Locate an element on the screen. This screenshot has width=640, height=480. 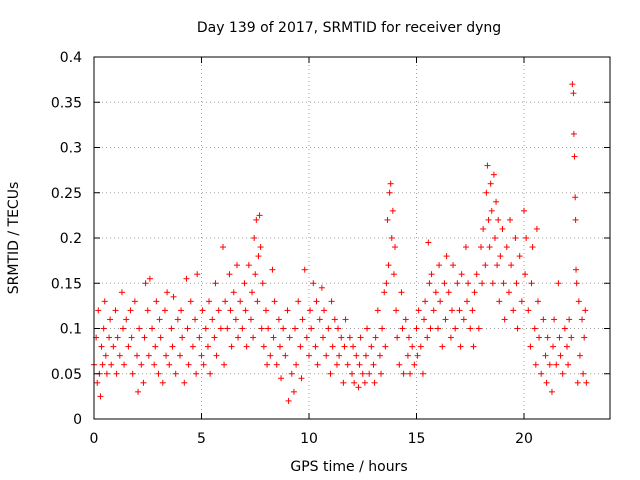
y-tick-label: 0.4 is located at coordinates (71, 58).